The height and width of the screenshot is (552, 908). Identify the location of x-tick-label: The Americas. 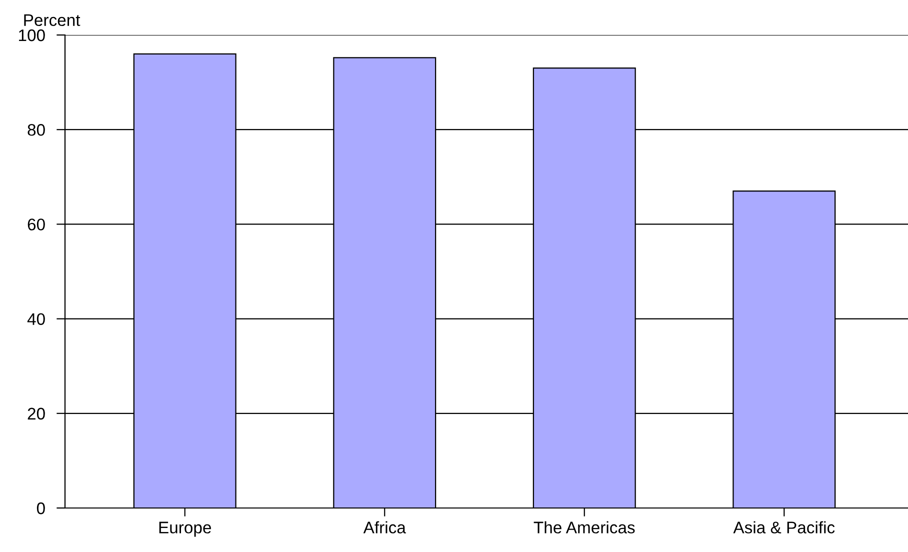
(584, 527).